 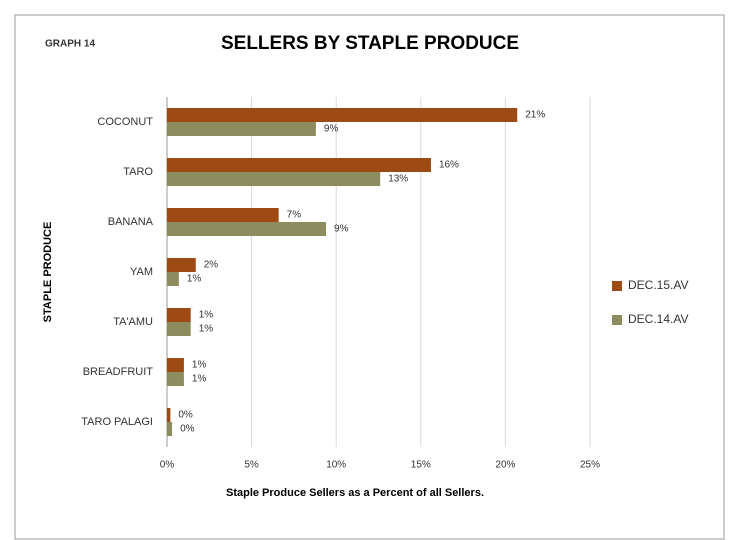 I want to click on value-label: 21%, so click(x=535, y=115).